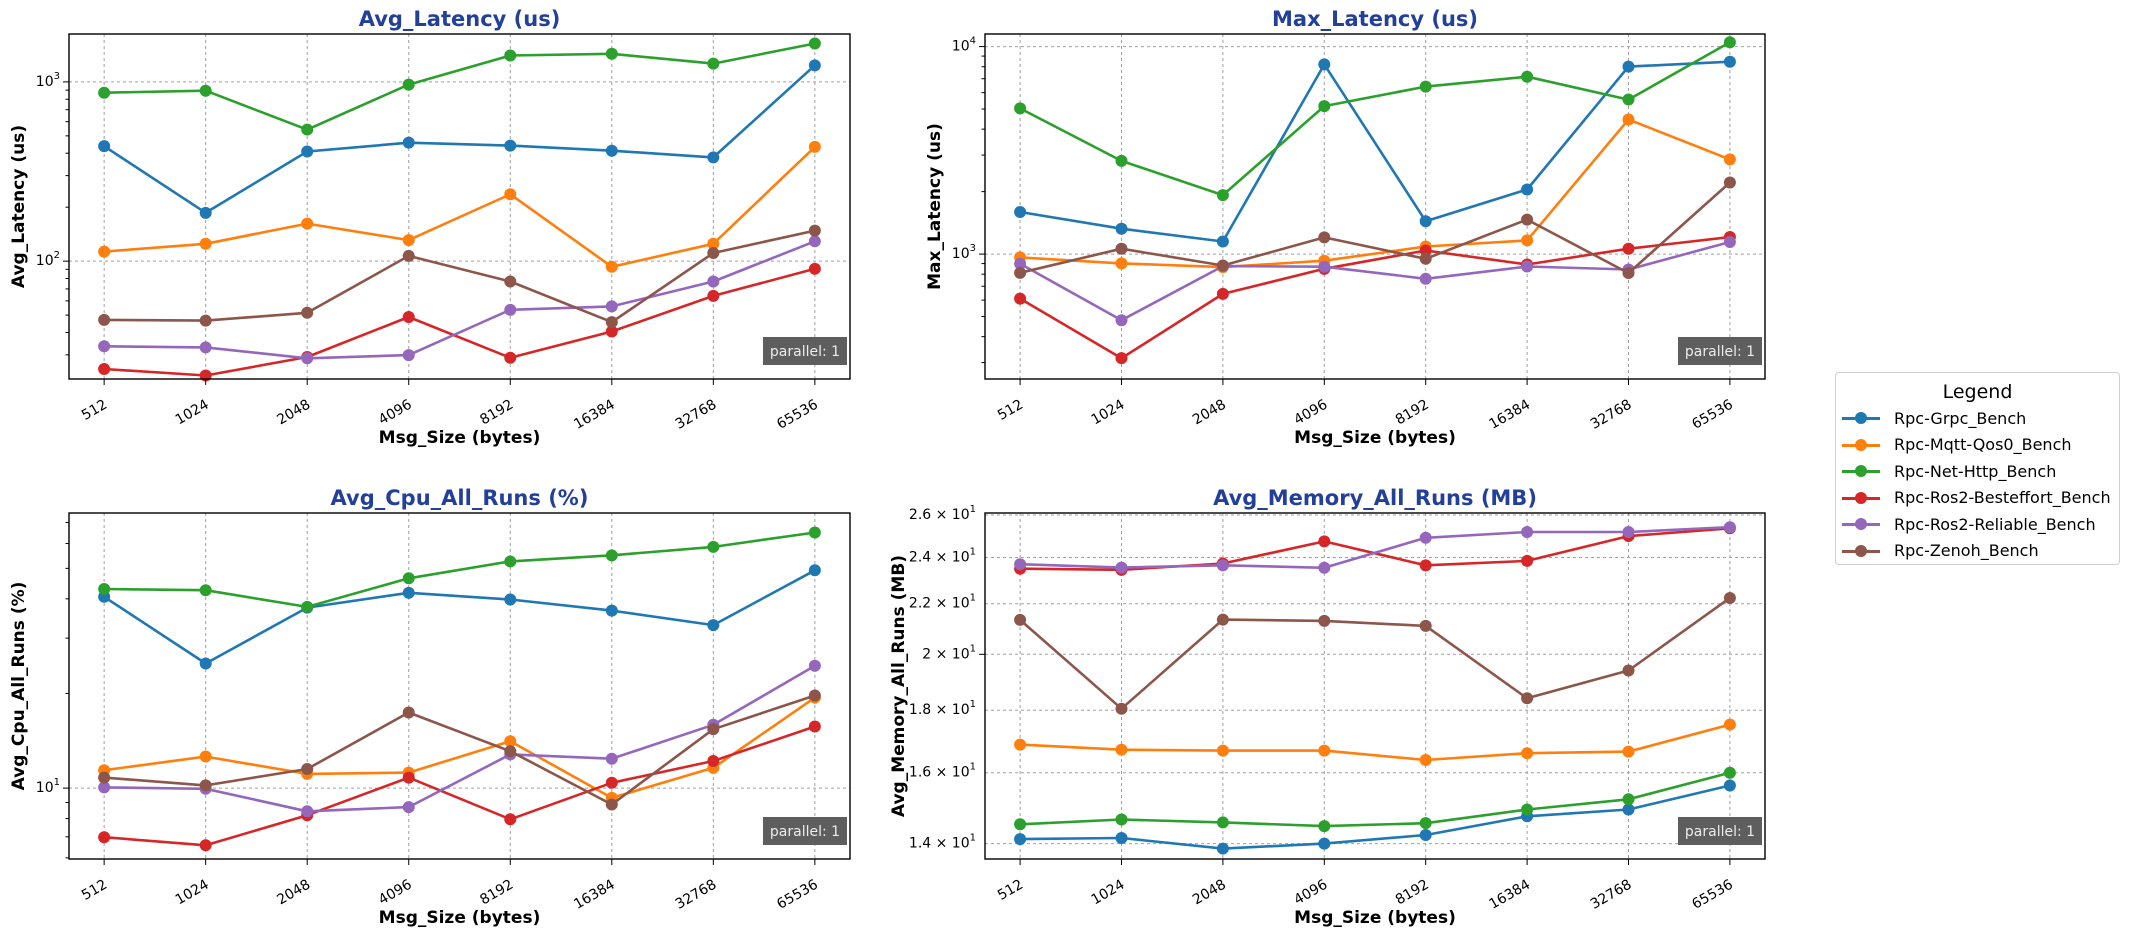 This screenshot has width=2130, height=936. I want to click on y-tick-label: 2 × 101, so click(949, 652).